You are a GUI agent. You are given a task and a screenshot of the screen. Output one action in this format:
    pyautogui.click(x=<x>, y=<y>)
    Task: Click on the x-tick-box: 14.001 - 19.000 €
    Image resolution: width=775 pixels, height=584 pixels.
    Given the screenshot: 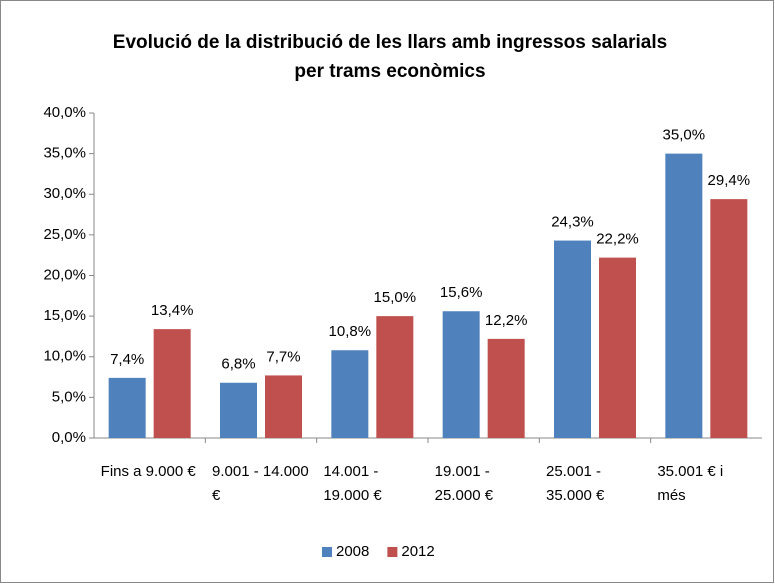 What is the action you would take?
    pyautogui.click(x=352, y=483)
    